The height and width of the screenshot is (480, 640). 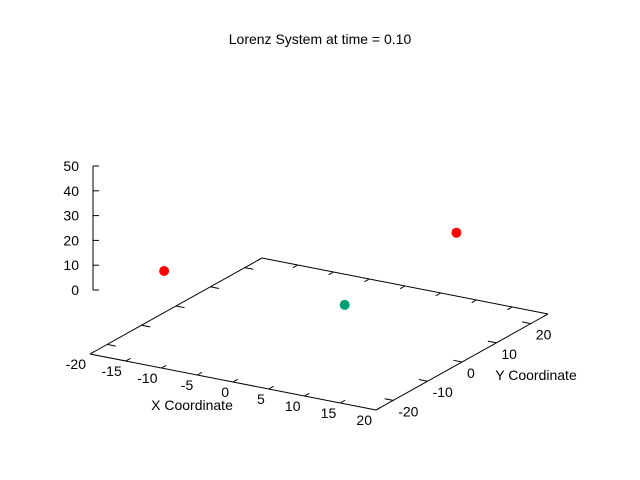 What do you see at coordinates (471, 373) in the screenshot?
I see `y-tick-label: 0` at bounding box center [471, 373].